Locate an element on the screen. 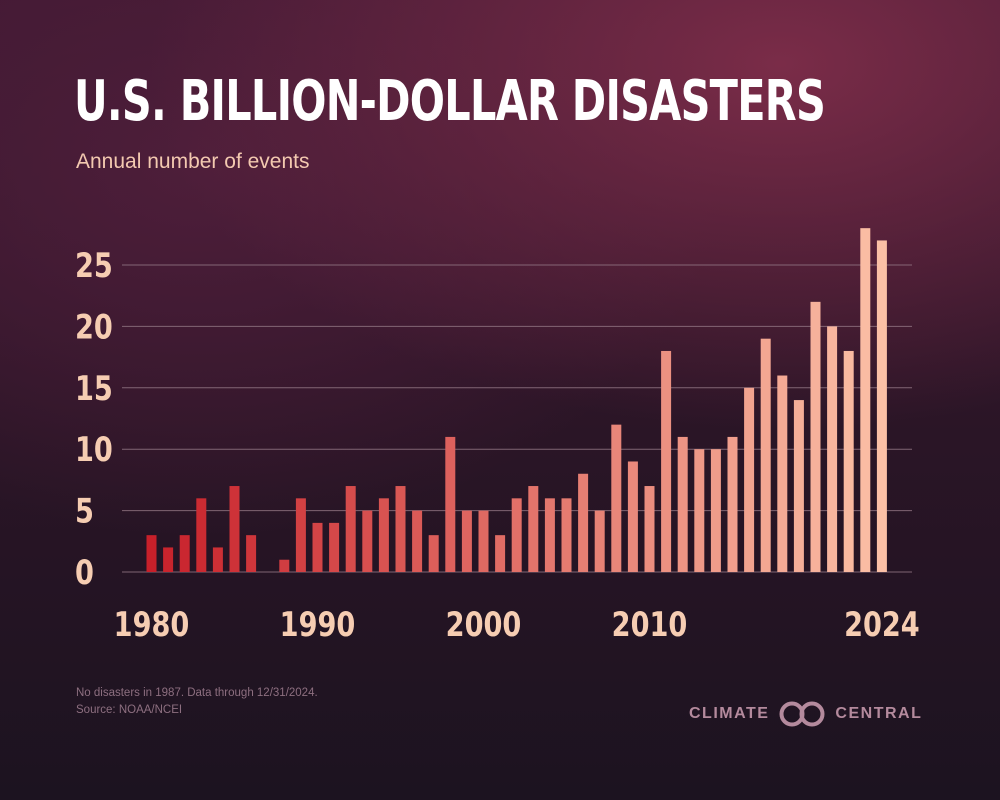 The width and height of the screenshot is (1000, 800). bar-1985 is located at coordinates (234, 529).